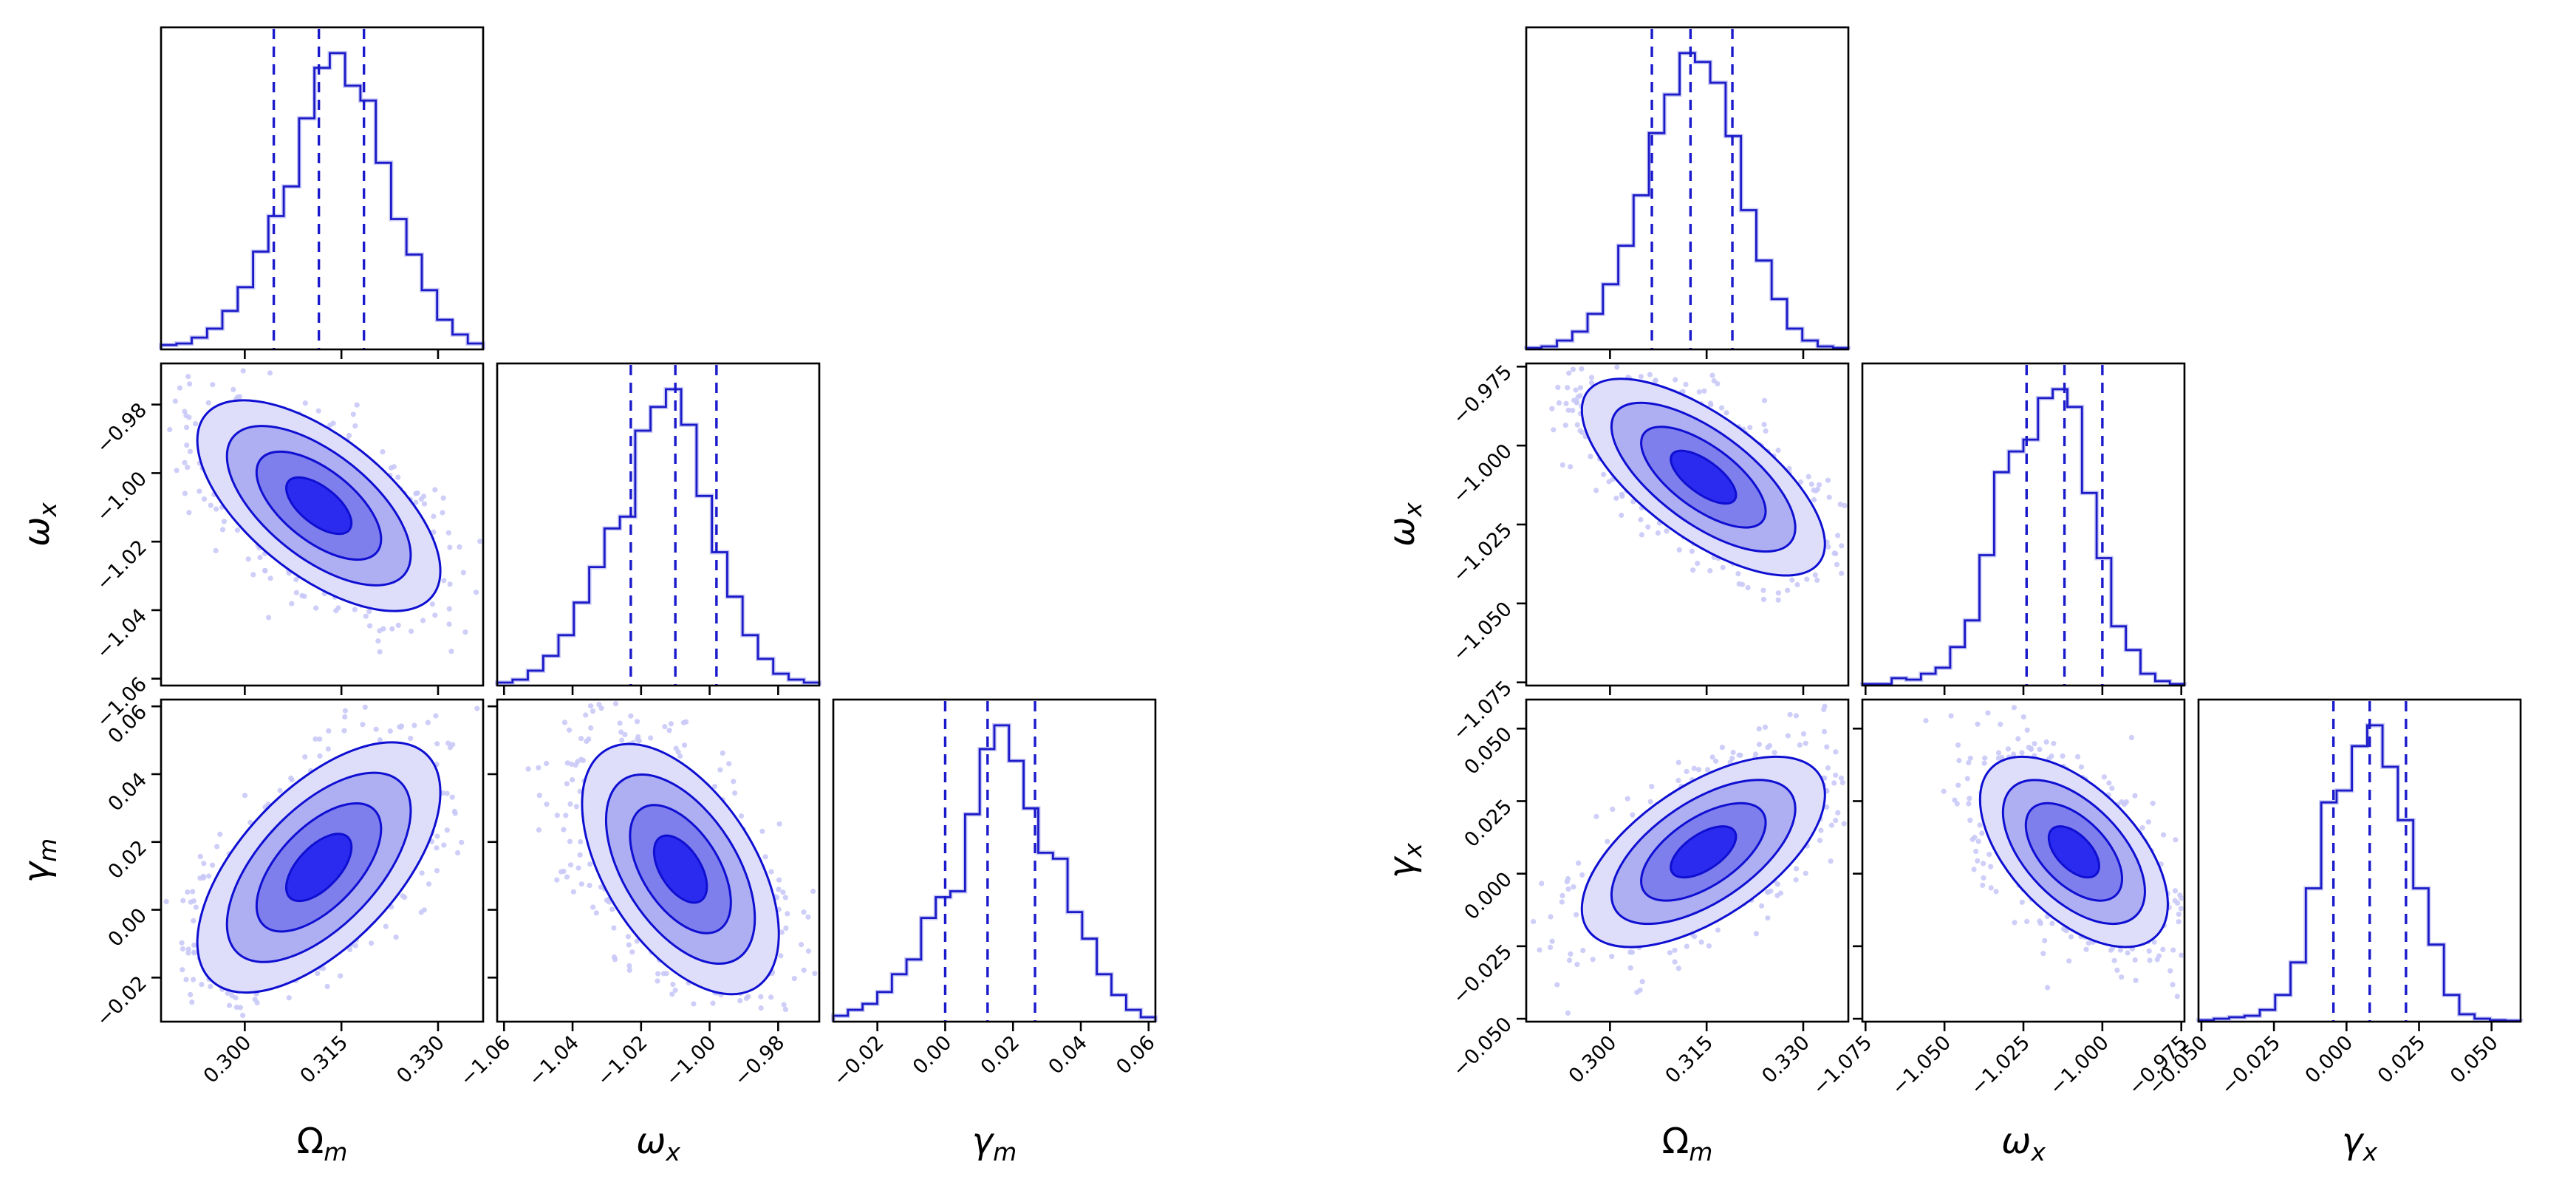 This screenshot has height=1196, width=2576. Describe the element at coordinates (121, 633) in the screenshot. I see `y-tick-label: −1.04` at that location.